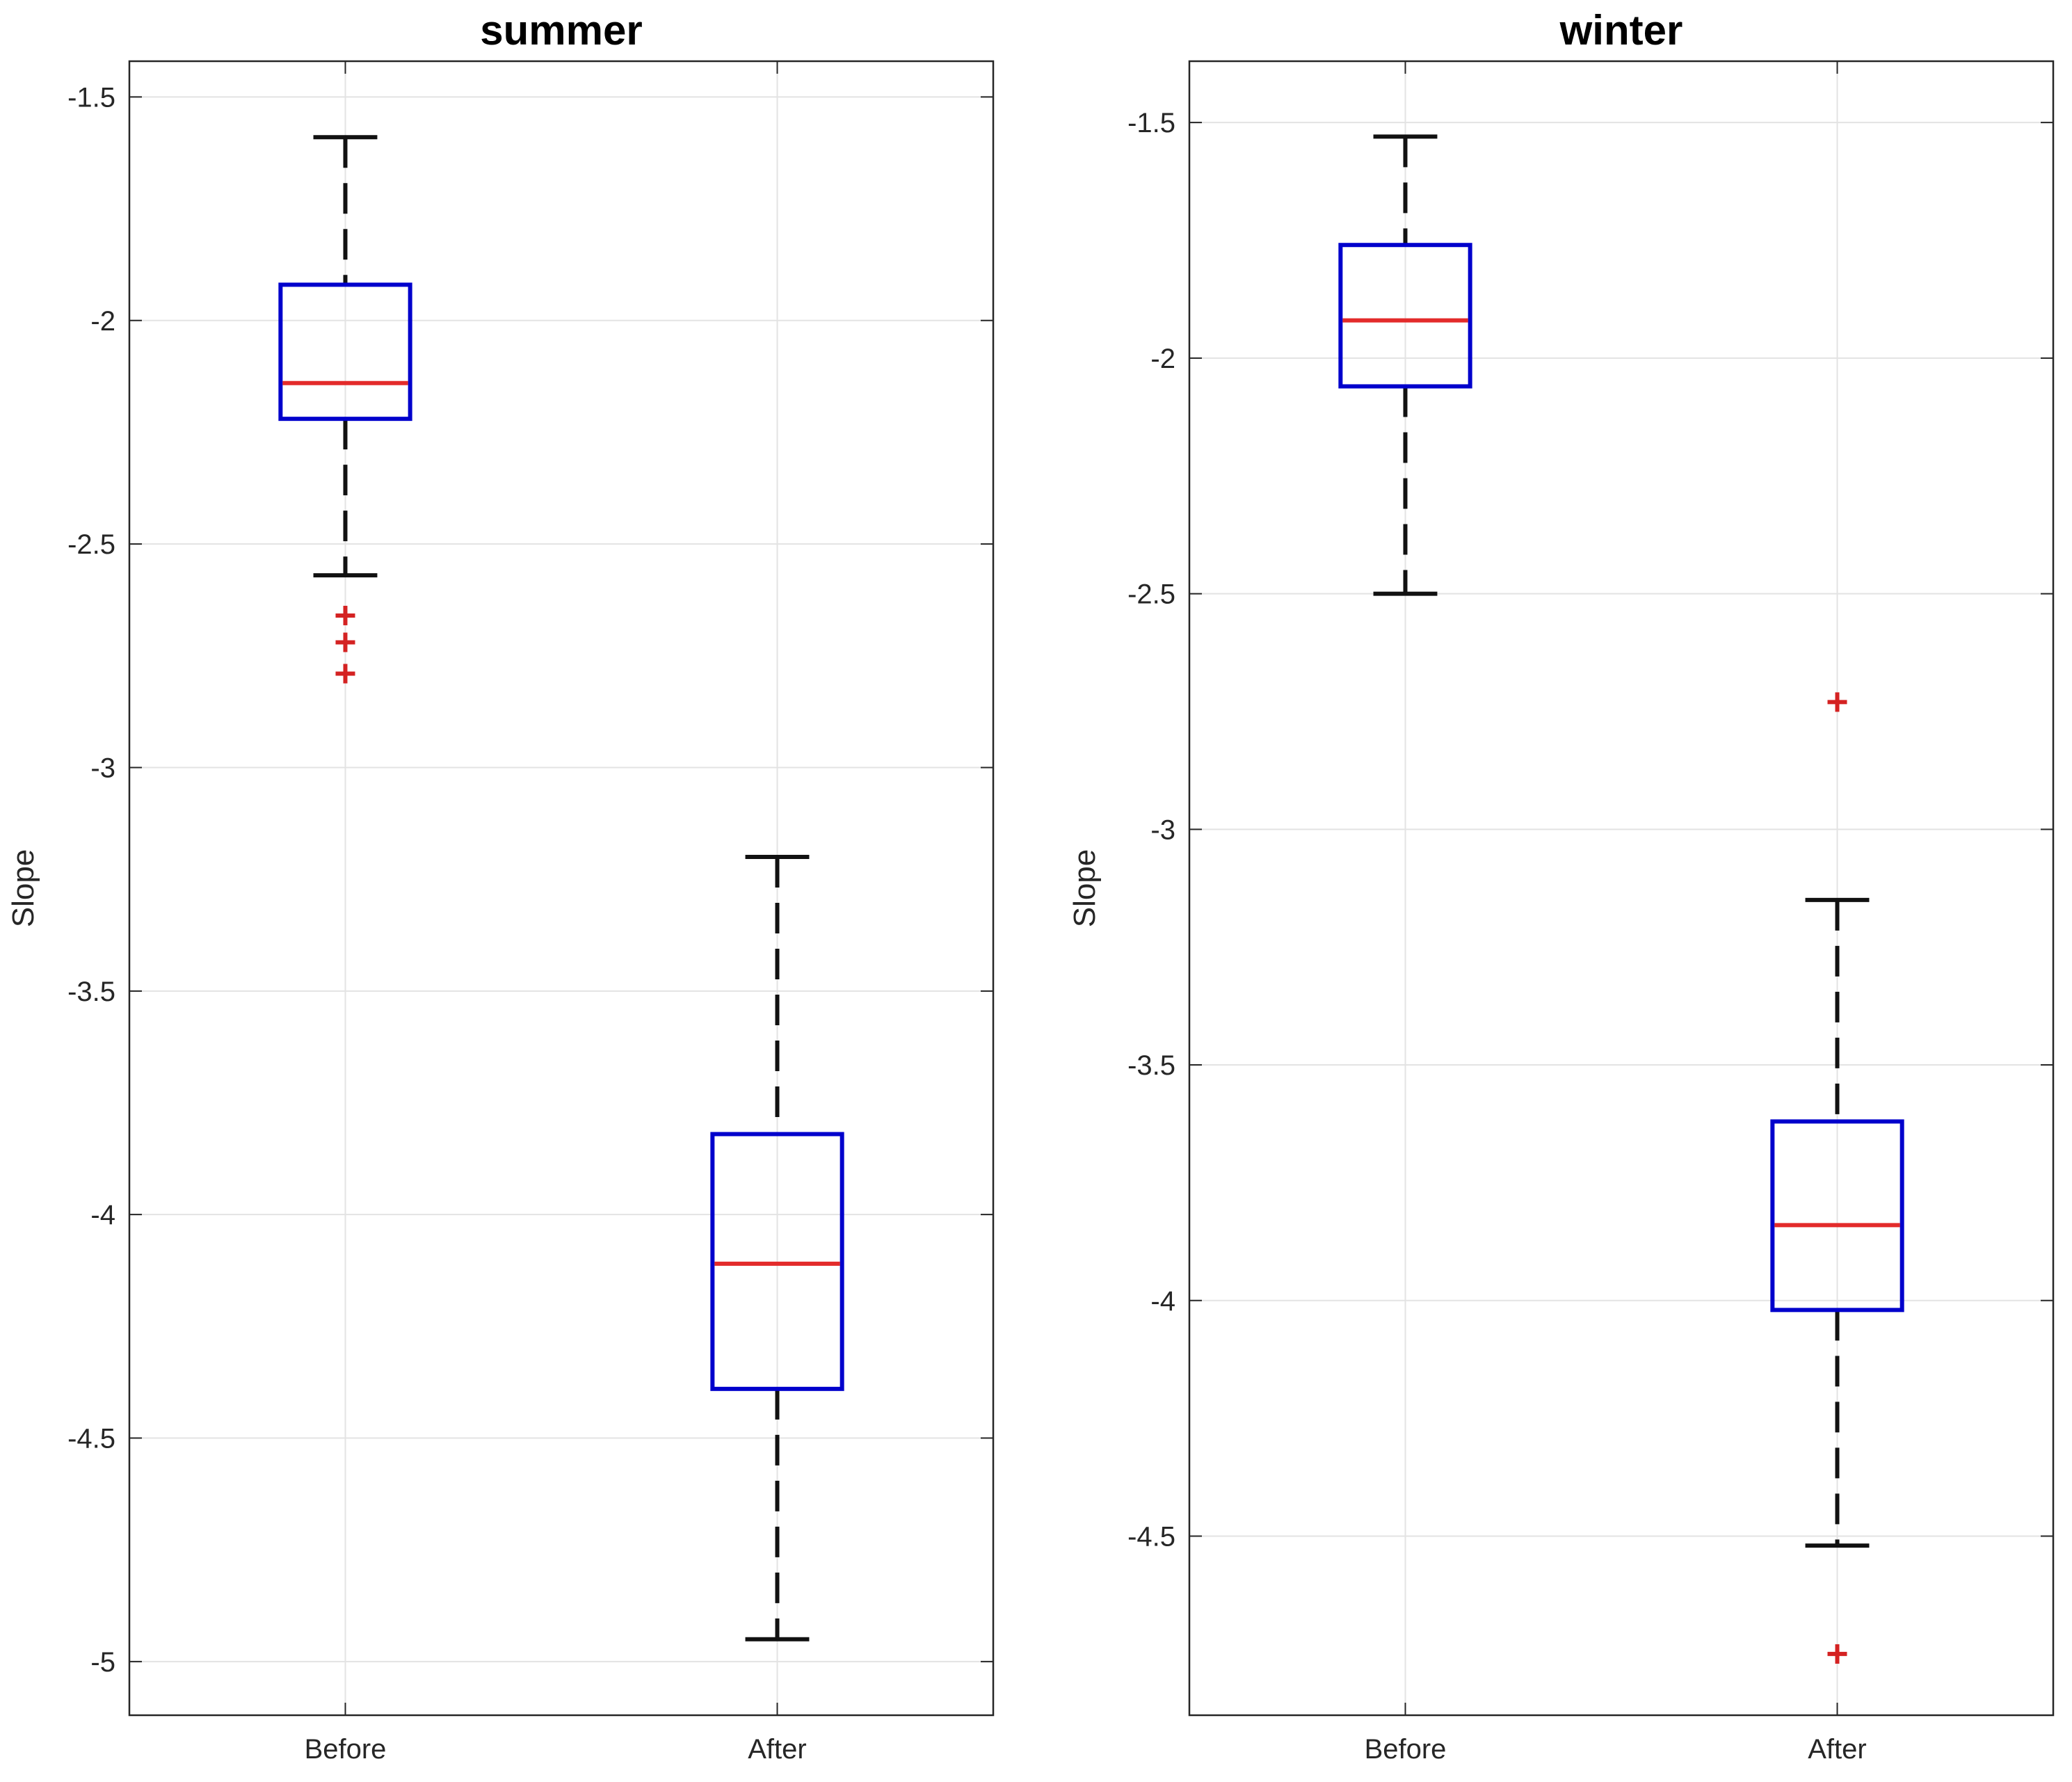 This screenshot has width=2072, height=1782. Describe the element at coordinates (1162, 359) in the screenshot. I see `winter-ytick-label: -2` at that location.